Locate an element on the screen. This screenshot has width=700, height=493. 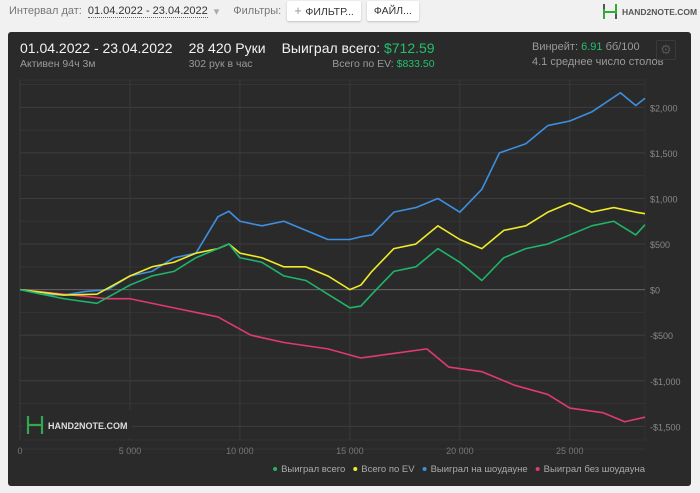
x-tick-label: 5 000 is located at coordinates (130, 451).